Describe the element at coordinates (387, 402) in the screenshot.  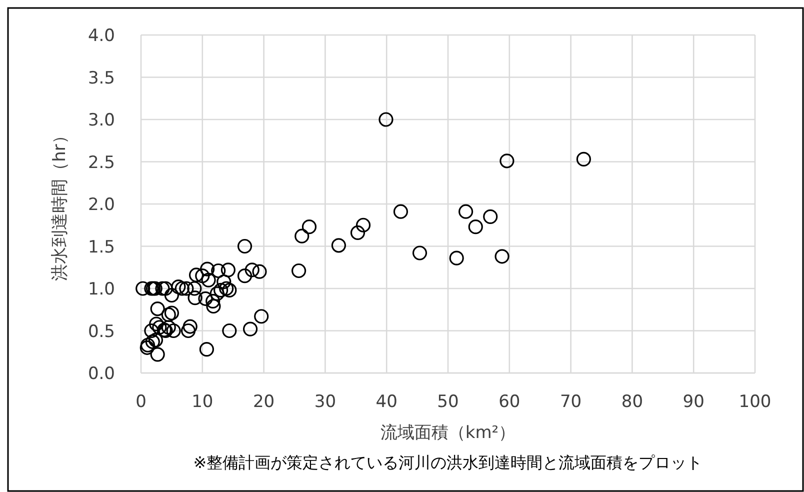
I see `x-tick-label: 40` at that location.